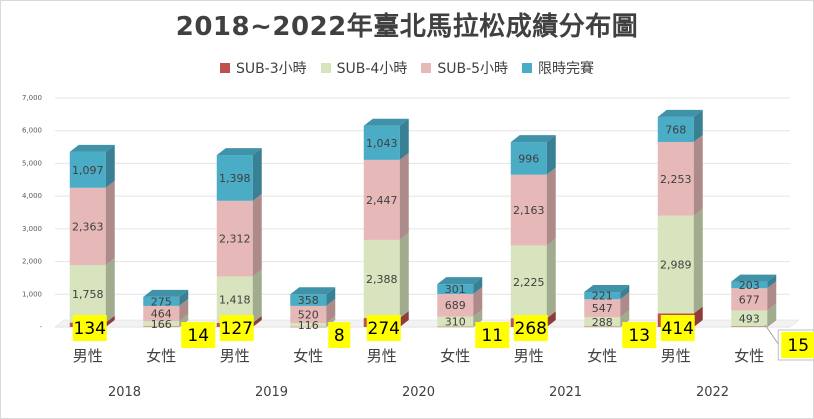 This screenshot has height=419, width=814. What do you see at coordinates (795, 345) in the screenshot?
I see `sub3-label-frame` at bounding box center [795, 345].